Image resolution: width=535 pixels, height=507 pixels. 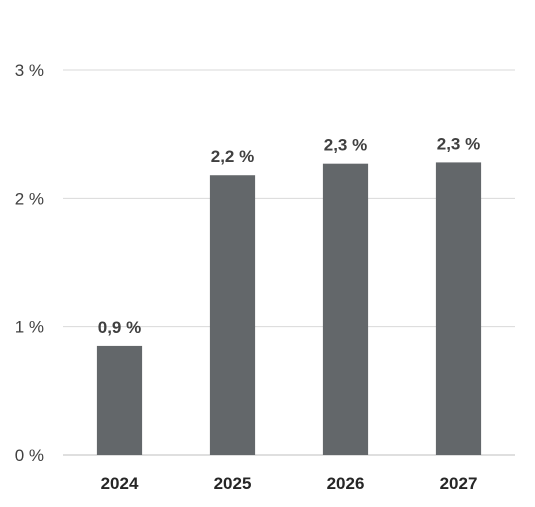 What do you see at coordinates (458, 308) in the screenshot?
I see `bar-2027` at bounding box center [458, 308].